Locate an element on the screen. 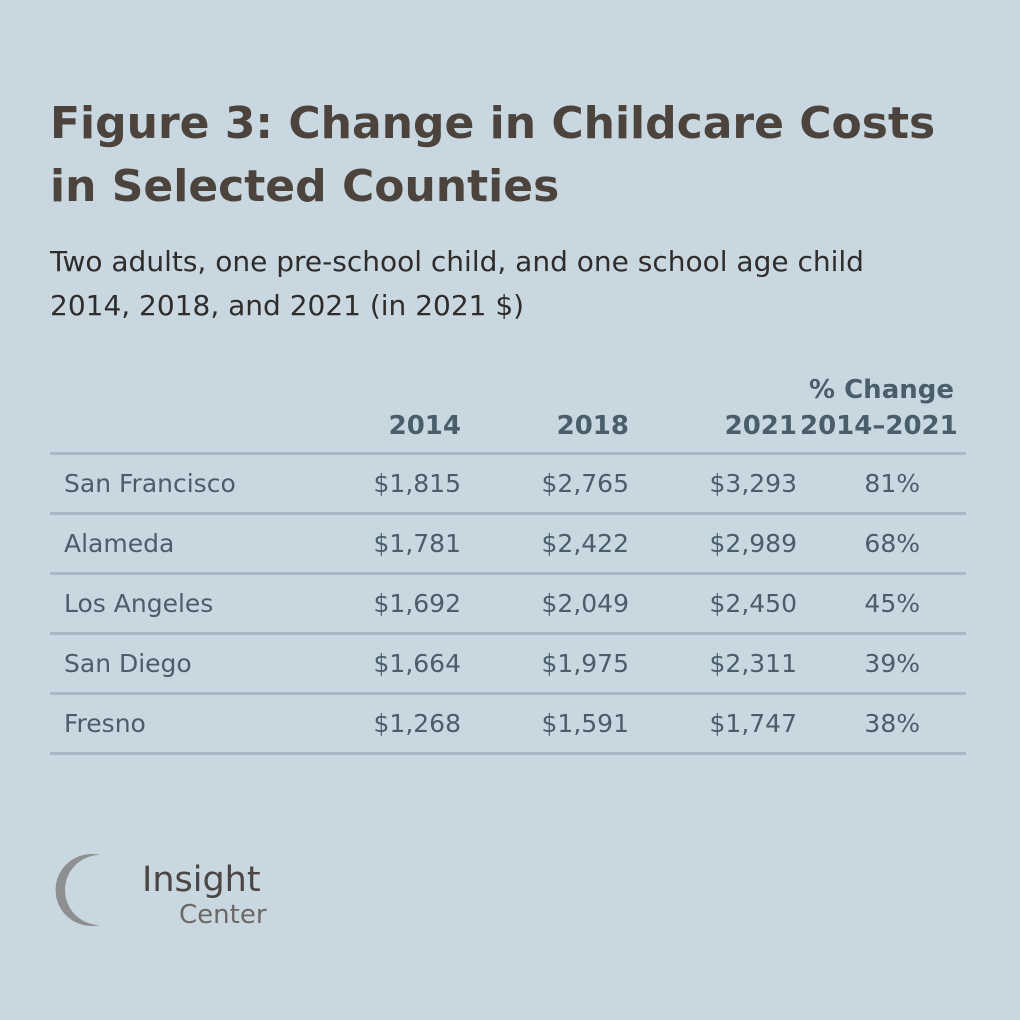  logo-word-center: Center is located at coordinates (223, 915).